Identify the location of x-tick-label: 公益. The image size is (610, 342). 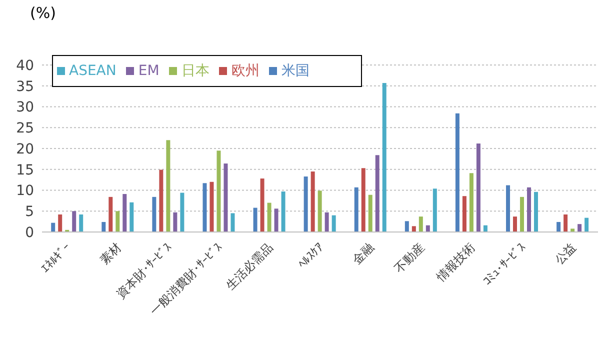
(565, 254).